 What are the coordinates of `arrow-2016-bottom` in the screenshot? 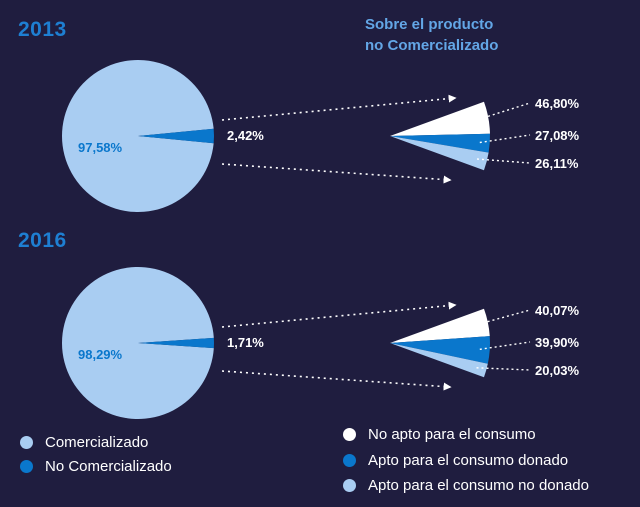 It's located at (336, 380).